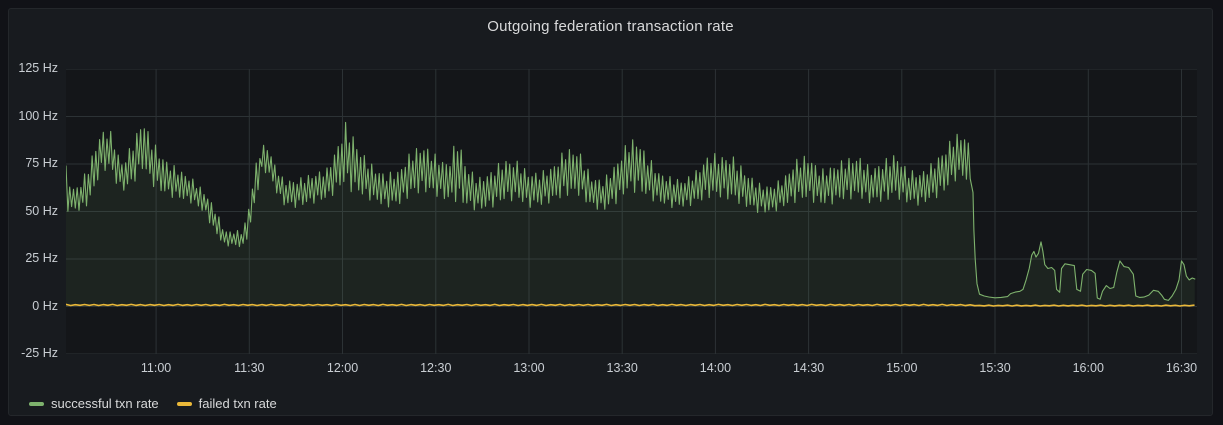 The image size is (1223, 425). Describe the element at coordinates (41, 163) in the screenshot. I see `y-tick-label: 75 Hz` at that location.